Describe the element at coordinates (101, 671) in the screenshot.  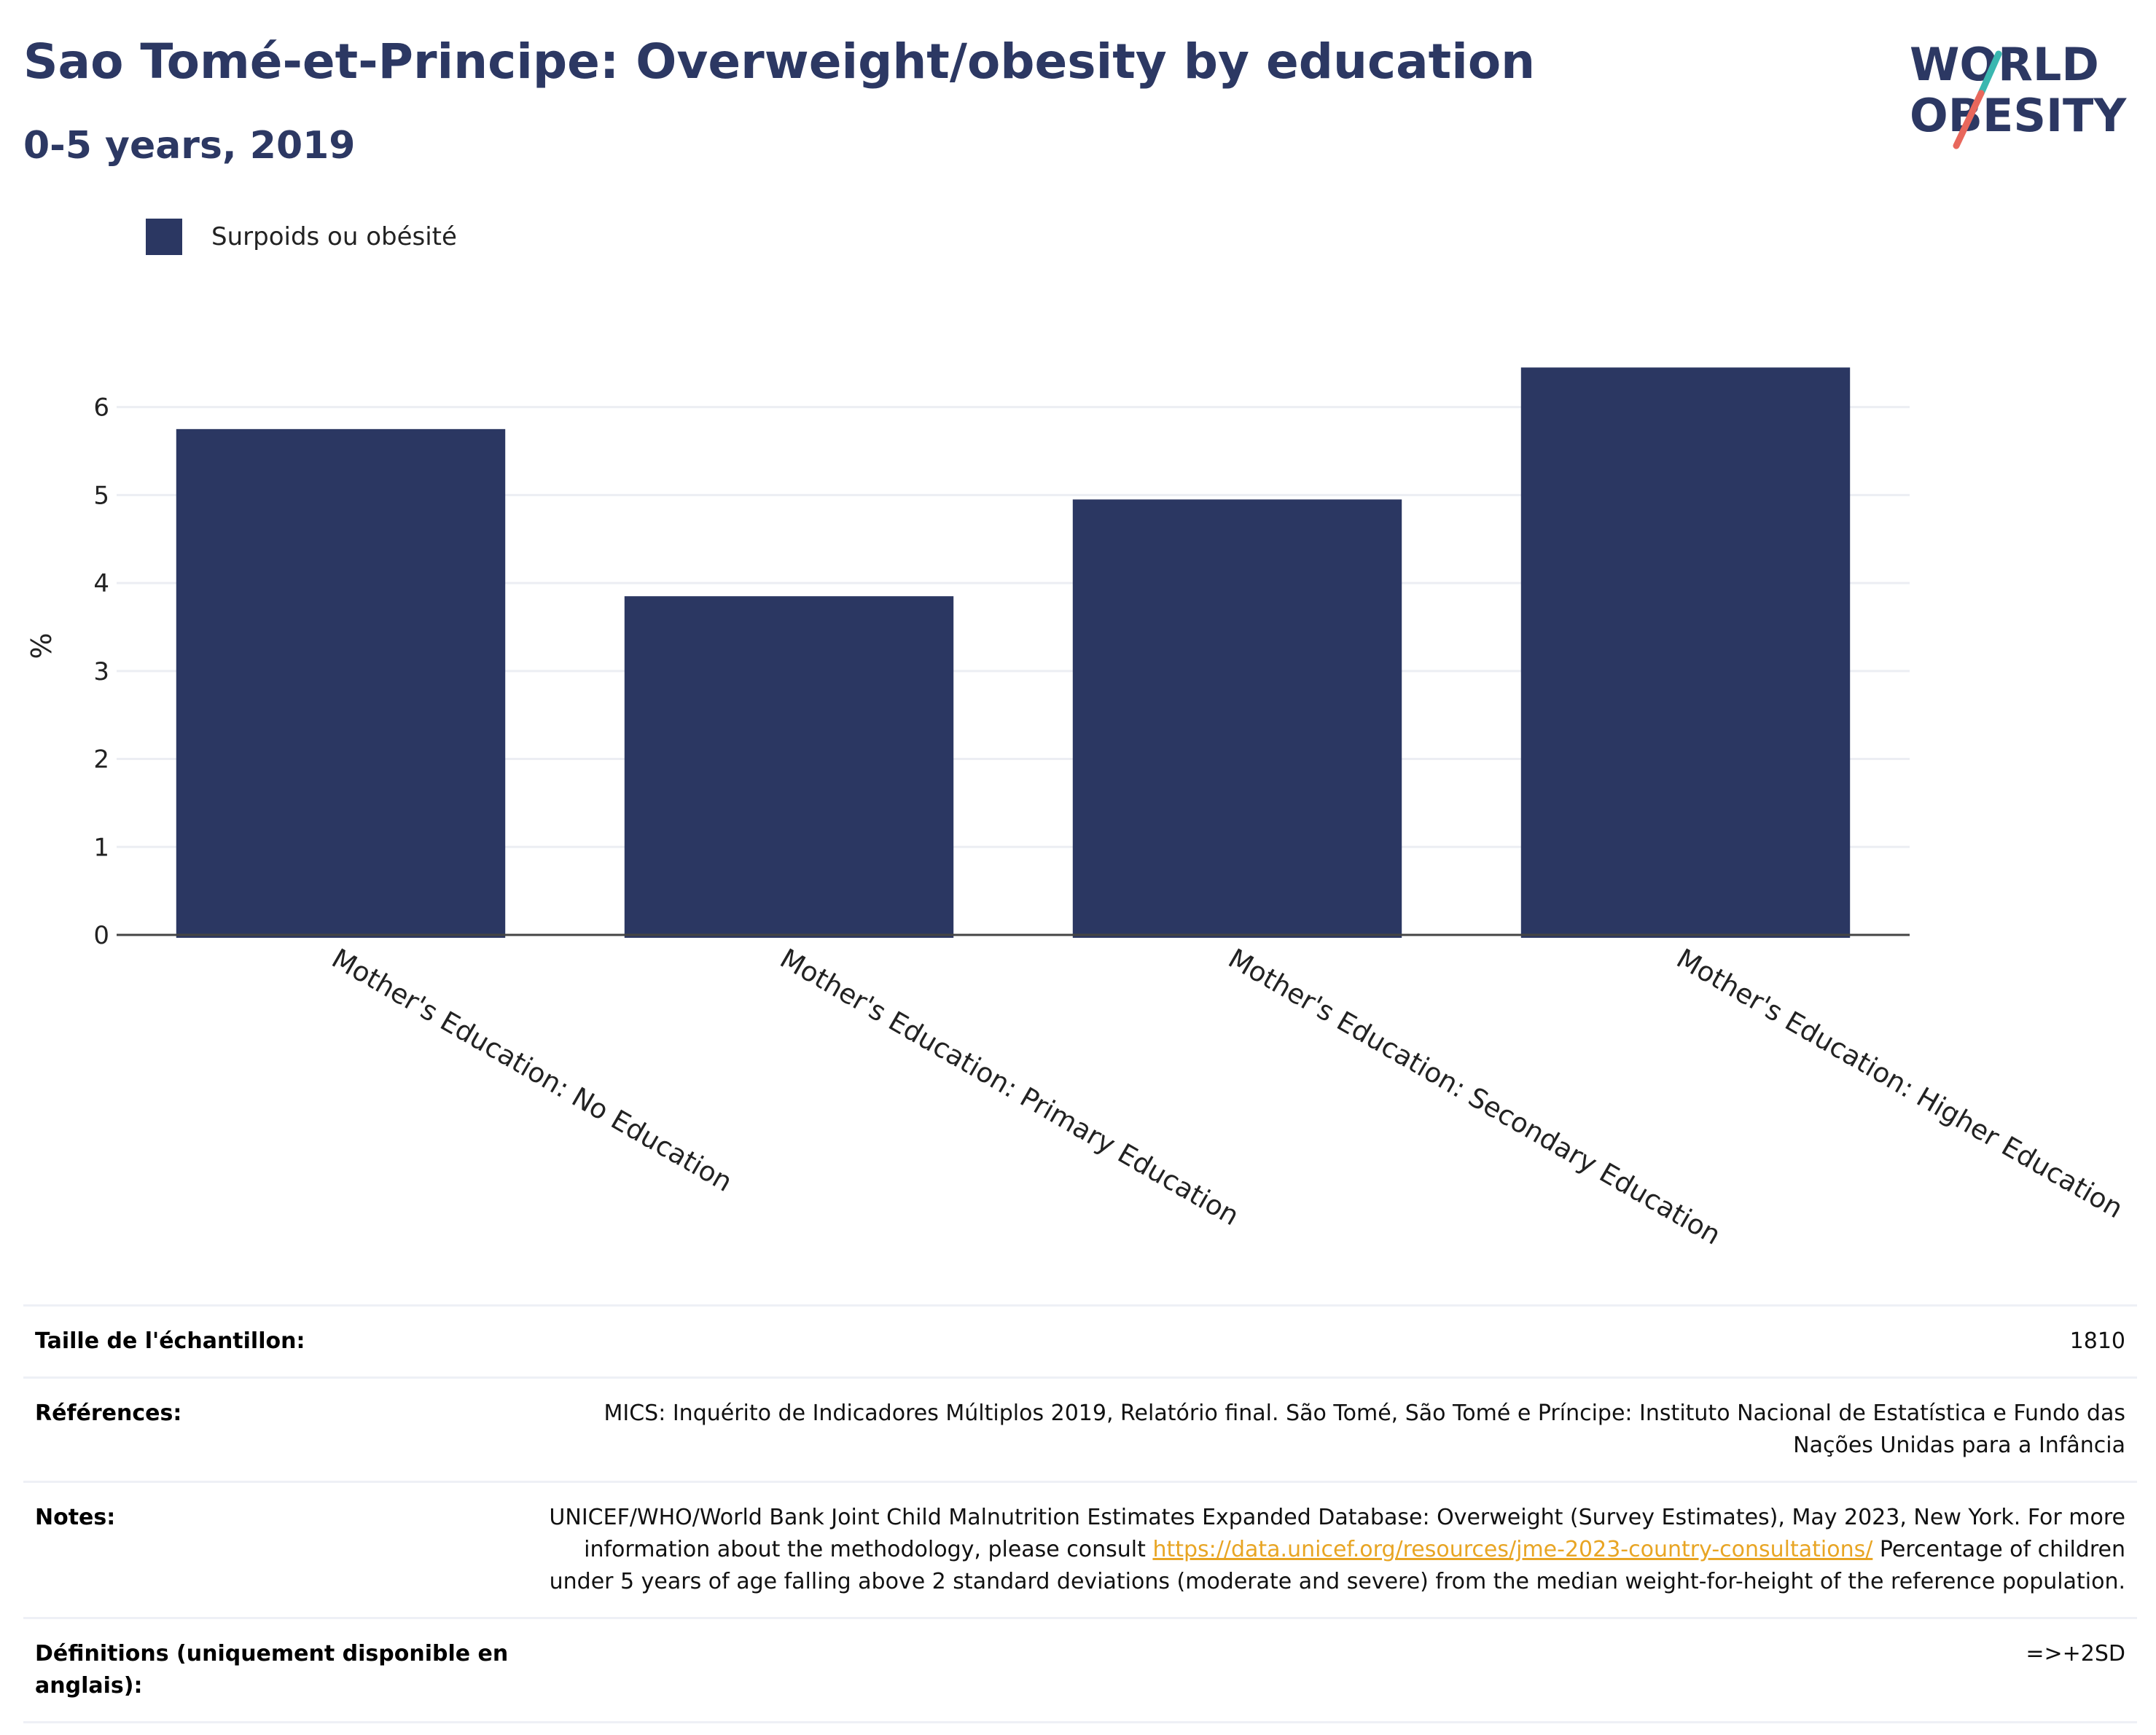
I see `y-tick-label: 3` at that location.